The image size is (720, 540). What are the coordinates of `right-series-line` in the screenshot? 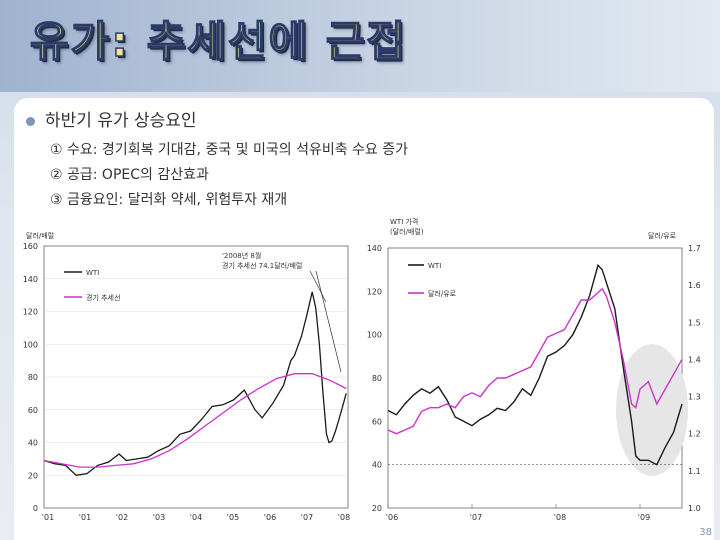 It's located at (535, 361).